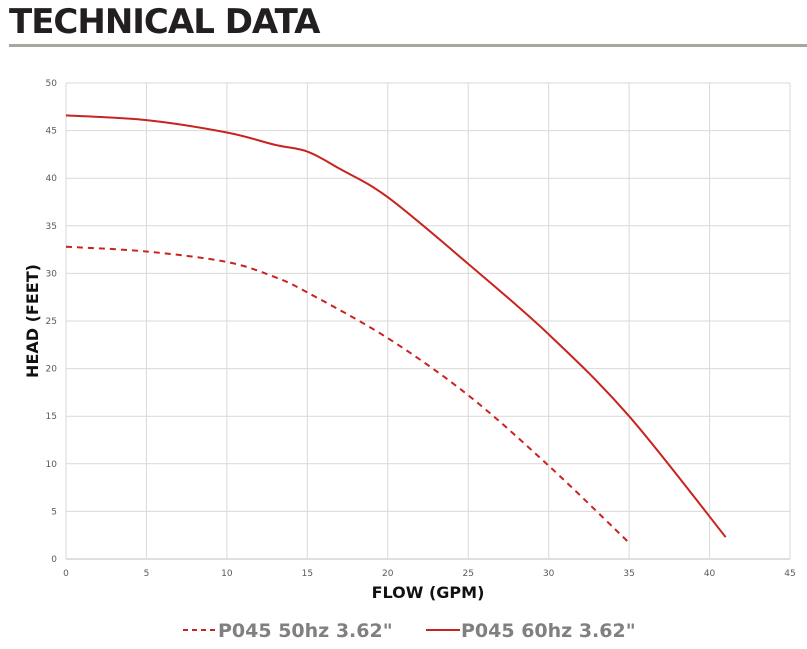  I want to click on page-title: TECHNICAL DATA, so click(164, 22).